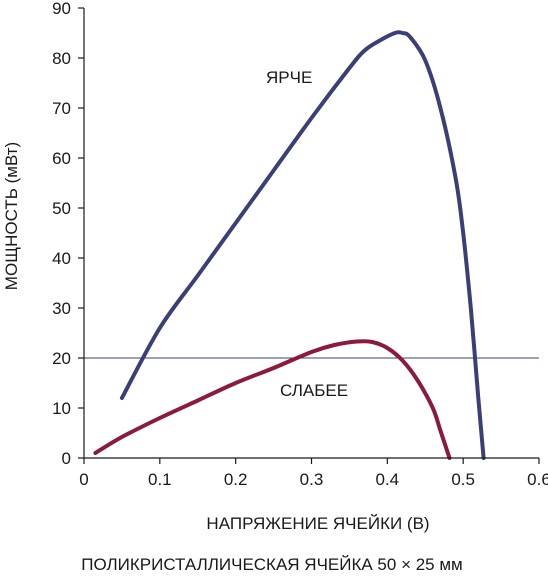  What do you see at coordinates (537, 479) in the screenshot?
I see `x-tick-label: 0.6` at bounding box center [537, 479].